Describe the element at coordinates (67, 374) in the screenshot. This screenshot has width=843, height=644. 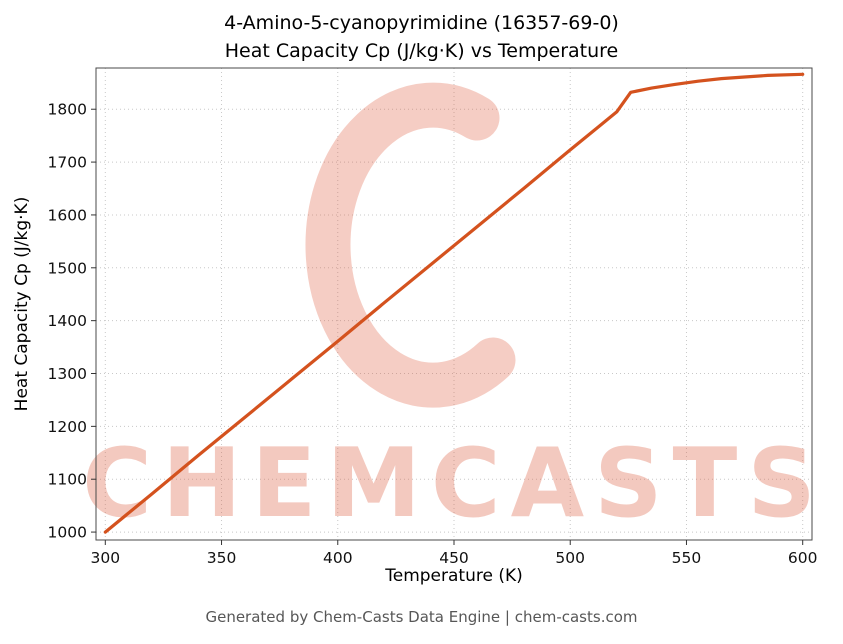
I see `y-tick-label: 1300` at that location.